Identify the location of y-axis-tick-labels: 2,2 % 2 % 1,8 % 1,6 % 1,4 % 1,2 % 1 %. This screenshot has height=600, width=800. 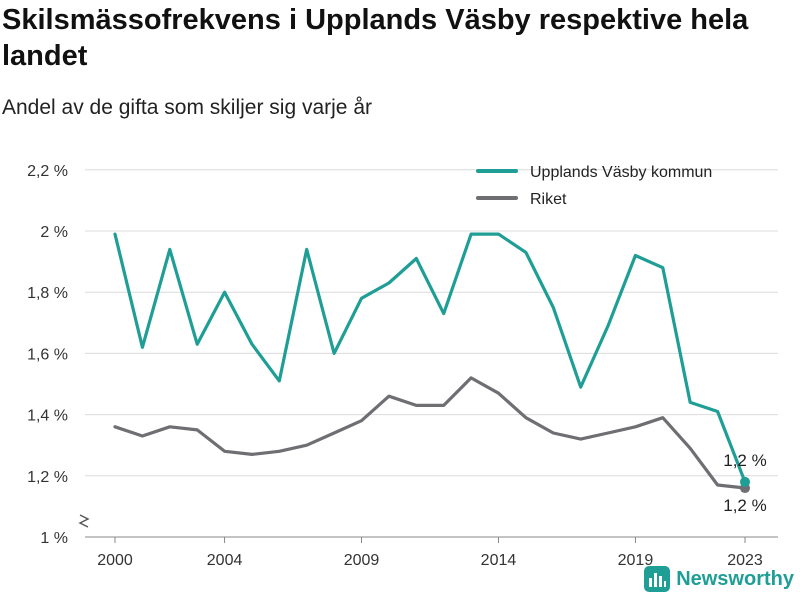
(47, 355).